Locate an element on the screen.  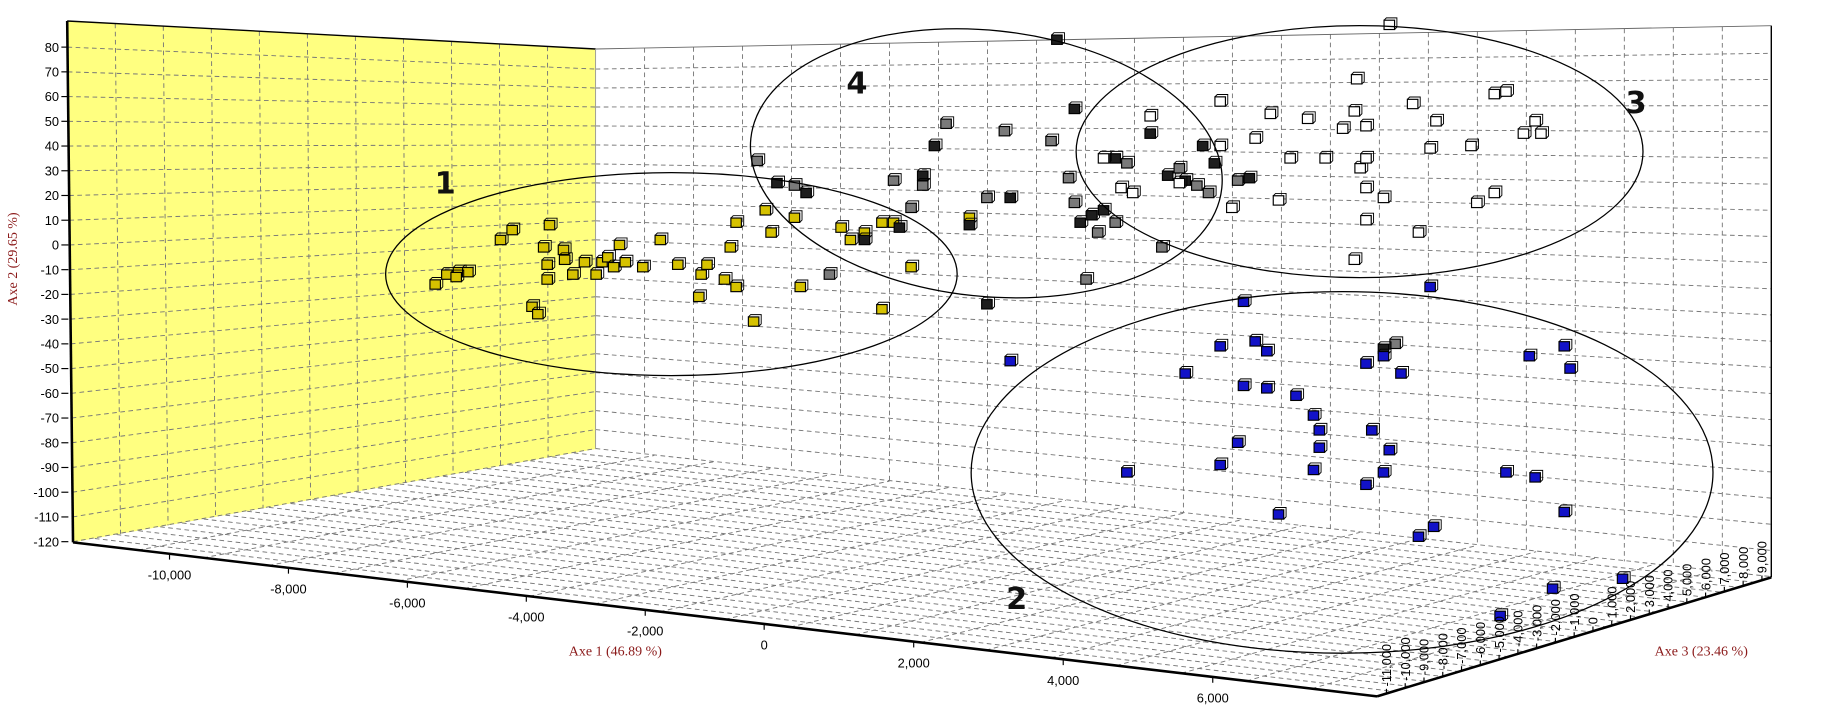
z-tick-label: -3,000 is located at coordinates (1536, 623).